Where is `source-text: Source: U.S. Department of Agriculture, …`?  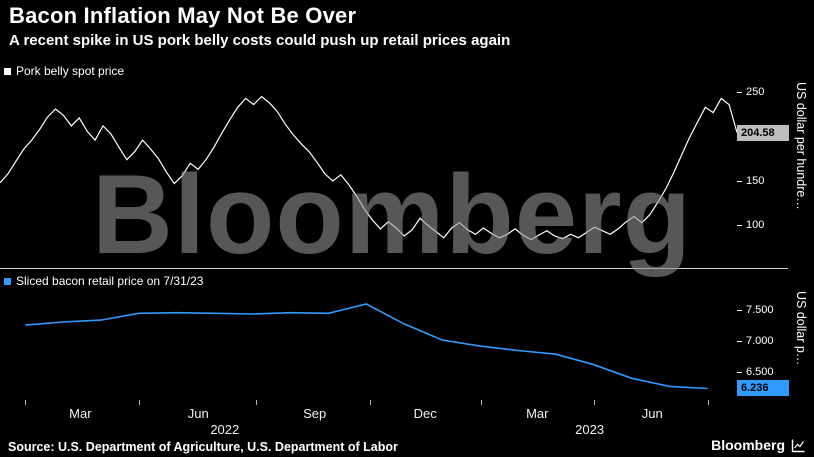
source-text: Source: U.S. Department of Agriculture, … is located at coordinates (203, 447).